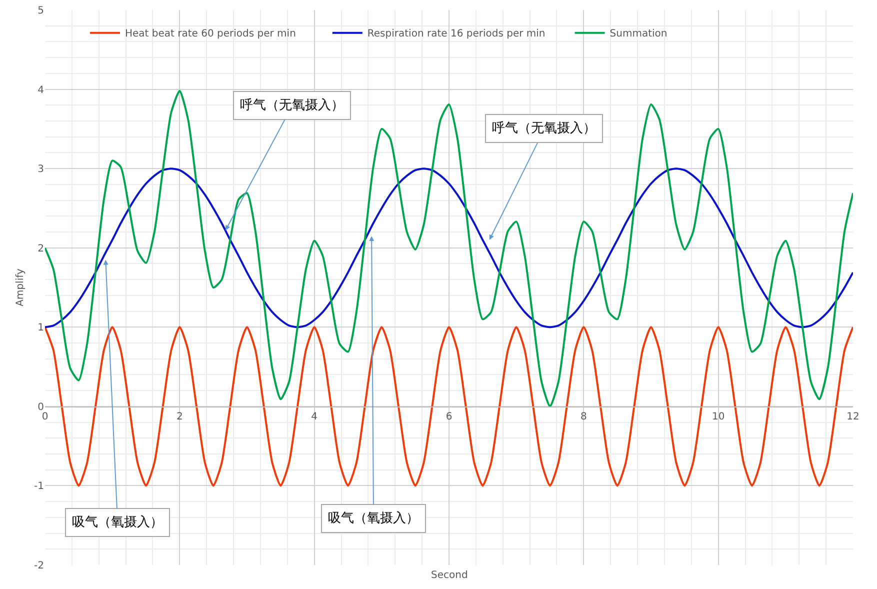 The image size is (877, 589). What do you see at coordinates (41, 170) in the screenshot?
I see `y-tick-label: 3` at bounding box center [41, 170].